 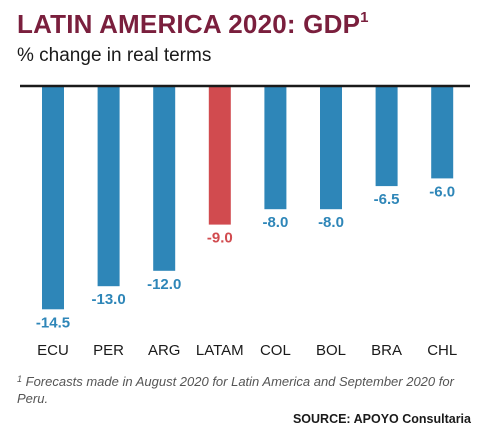 What do you see at coordinates (20, 379) in the screenshot?
I see `footnote-marker: 1` at bounding box center [20, 379].